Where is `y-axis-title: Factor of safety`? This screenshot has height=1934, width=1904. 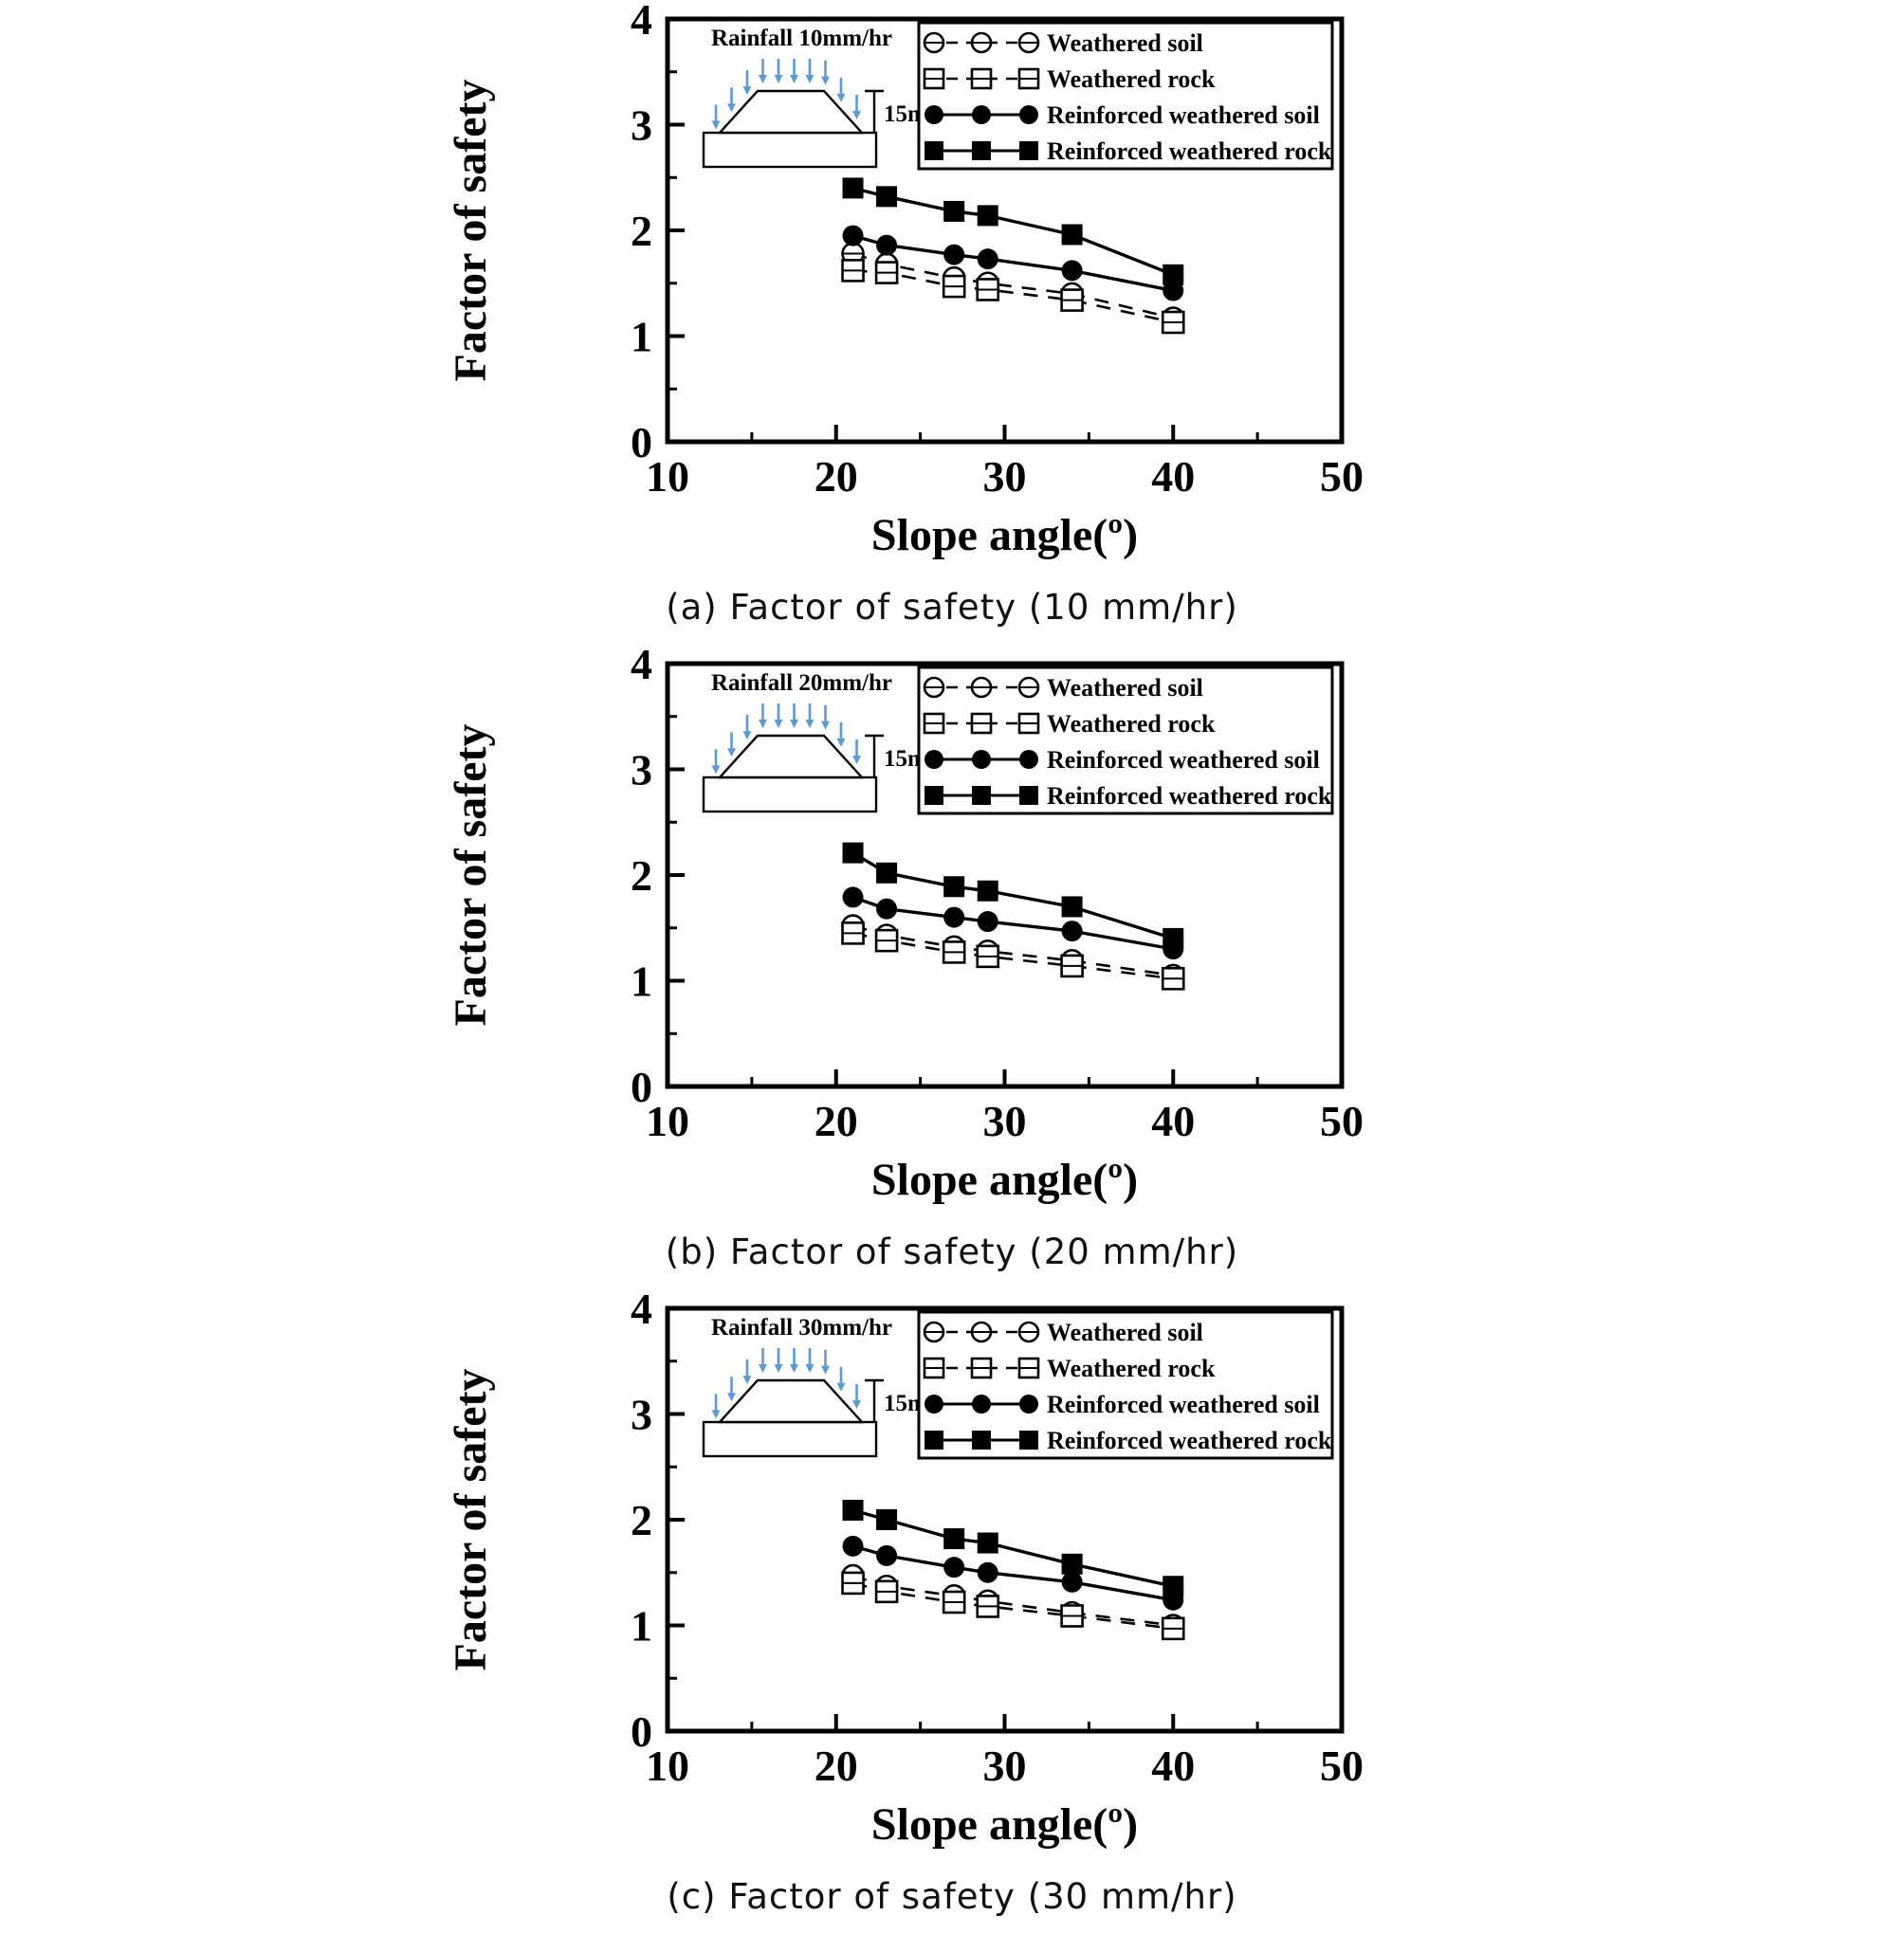
y-axis-title: Factor of safety is located at coordinates (471, 1520).